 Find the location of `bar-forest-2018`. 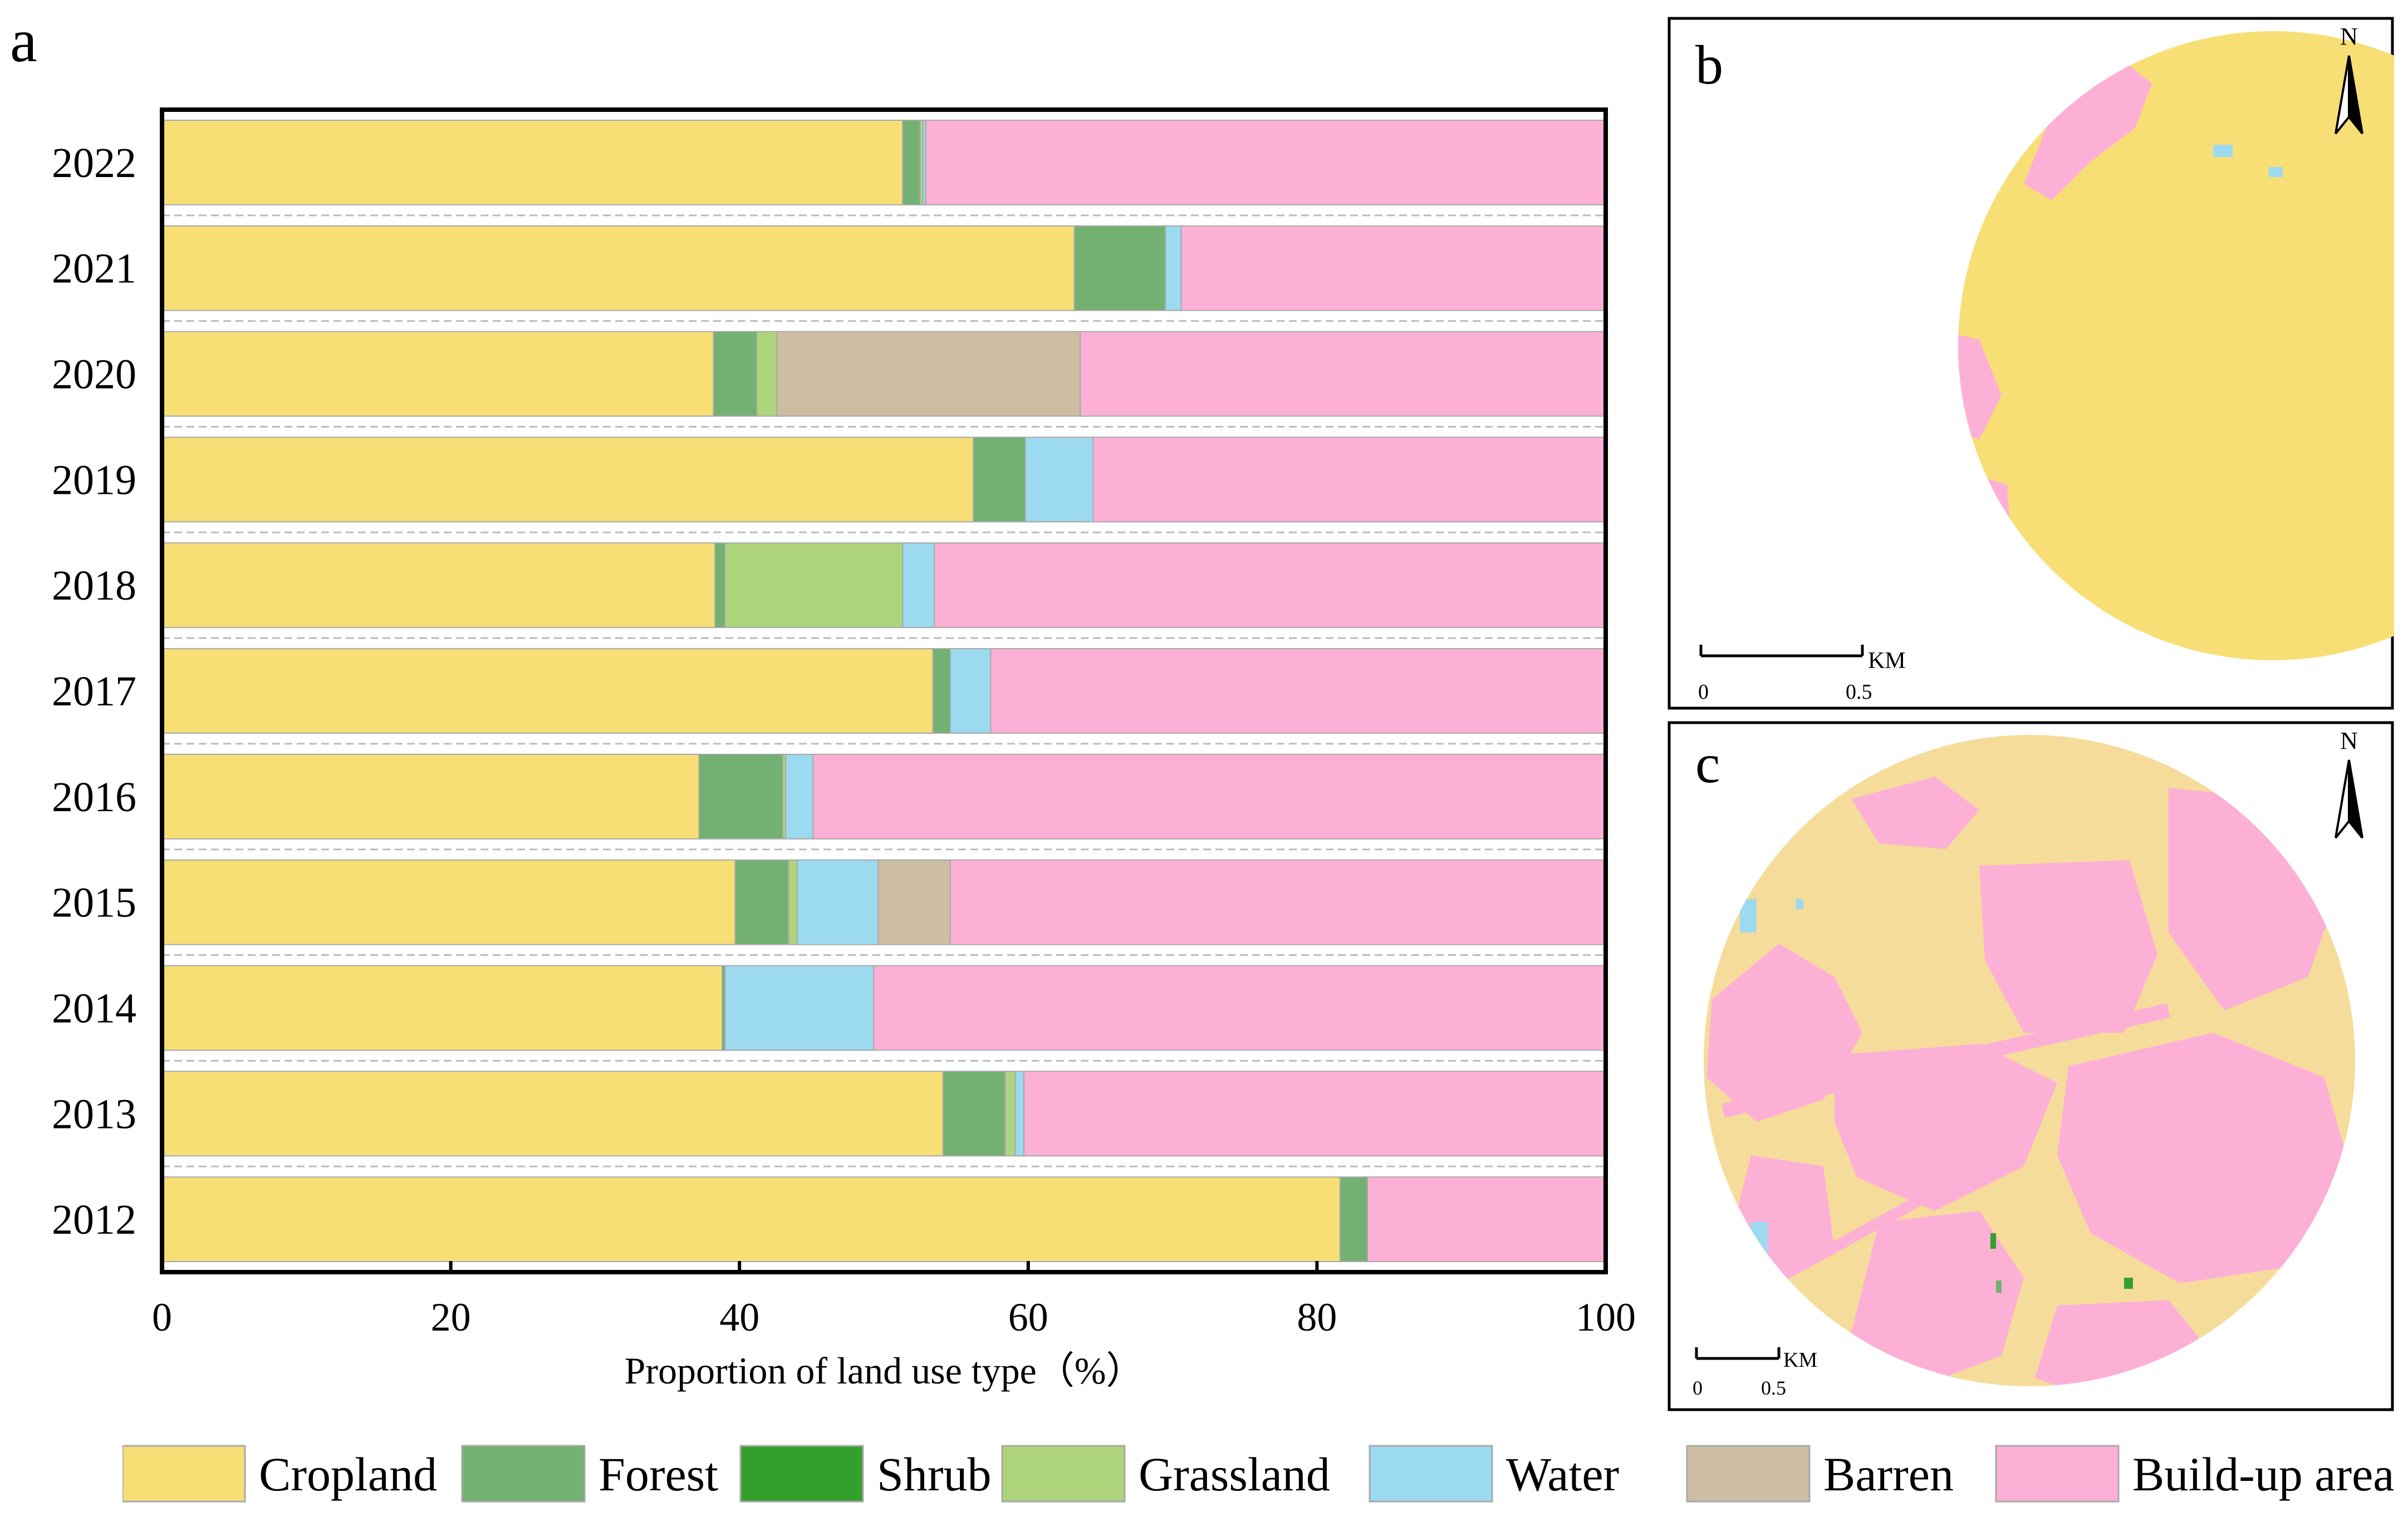

bar-forest-2018 is located at coordinates (720, 585).